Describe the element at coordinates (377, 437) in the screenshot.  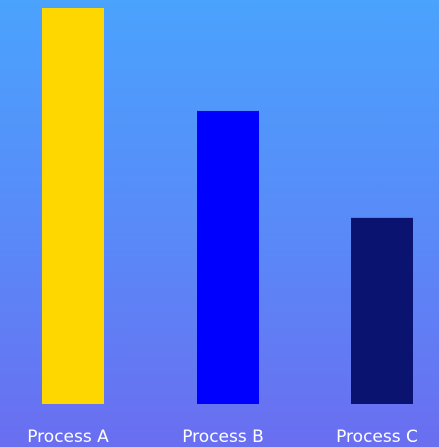
I see `category-label-process-c: Process C` at that location.